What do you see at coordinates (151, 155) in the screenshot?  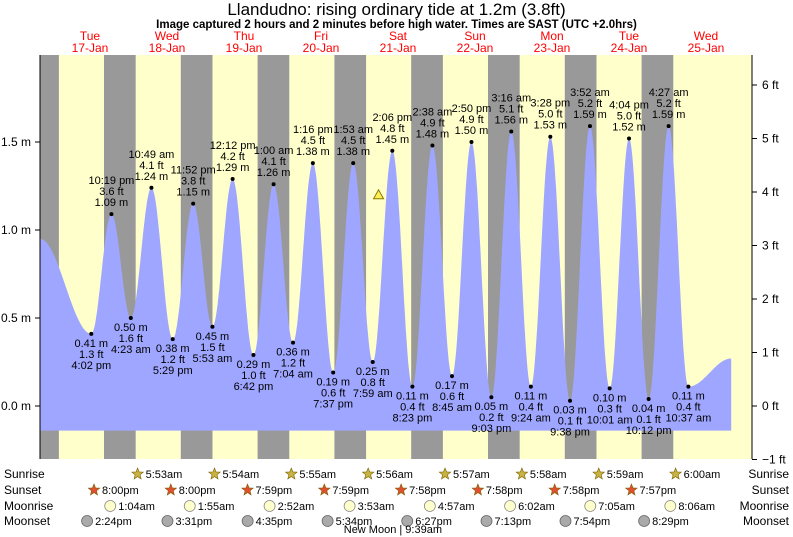 I see `high-time: 10:49 am` at bounding box center [151, 155].